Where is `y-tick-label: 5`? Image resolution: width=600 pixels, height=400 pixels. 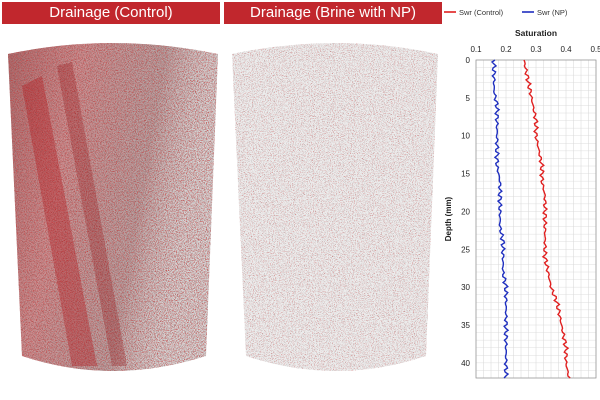 y-tick-label: 5 is located at coordinates (468, 98).